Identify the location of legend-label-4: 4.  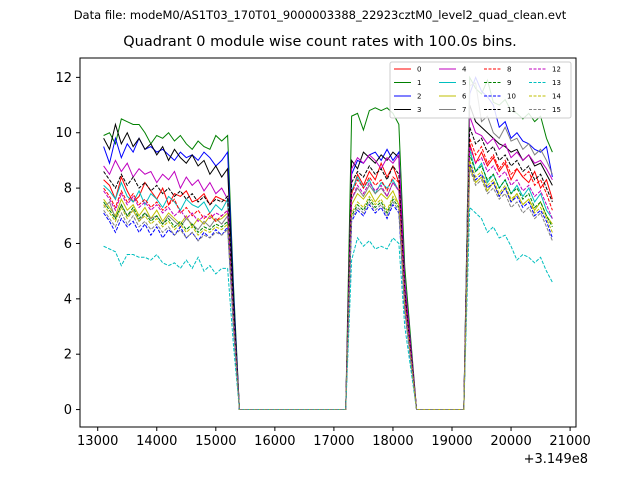
(464, 70).